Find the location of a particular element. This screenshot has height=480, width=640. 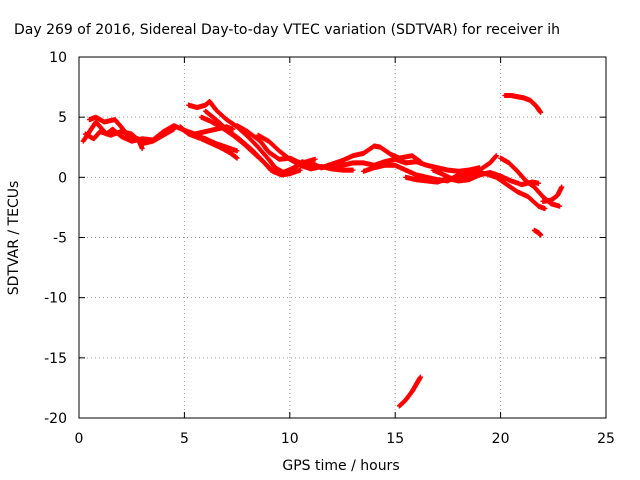

y-tick-label: 5 is located at coordinates (62, 118).